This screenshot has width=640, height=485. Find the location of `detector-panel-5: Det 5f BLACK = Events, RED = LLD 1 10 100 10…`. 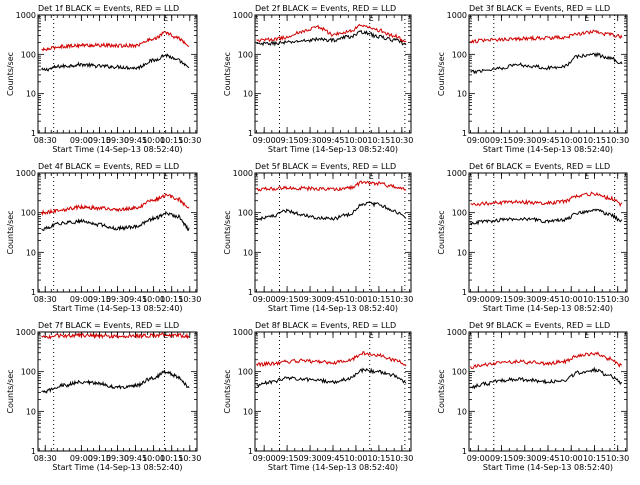

detector-panel-5: Det 5f BLACK = Events, RED = LLD 1 10 100 10… is located at coordinates (318, 237).